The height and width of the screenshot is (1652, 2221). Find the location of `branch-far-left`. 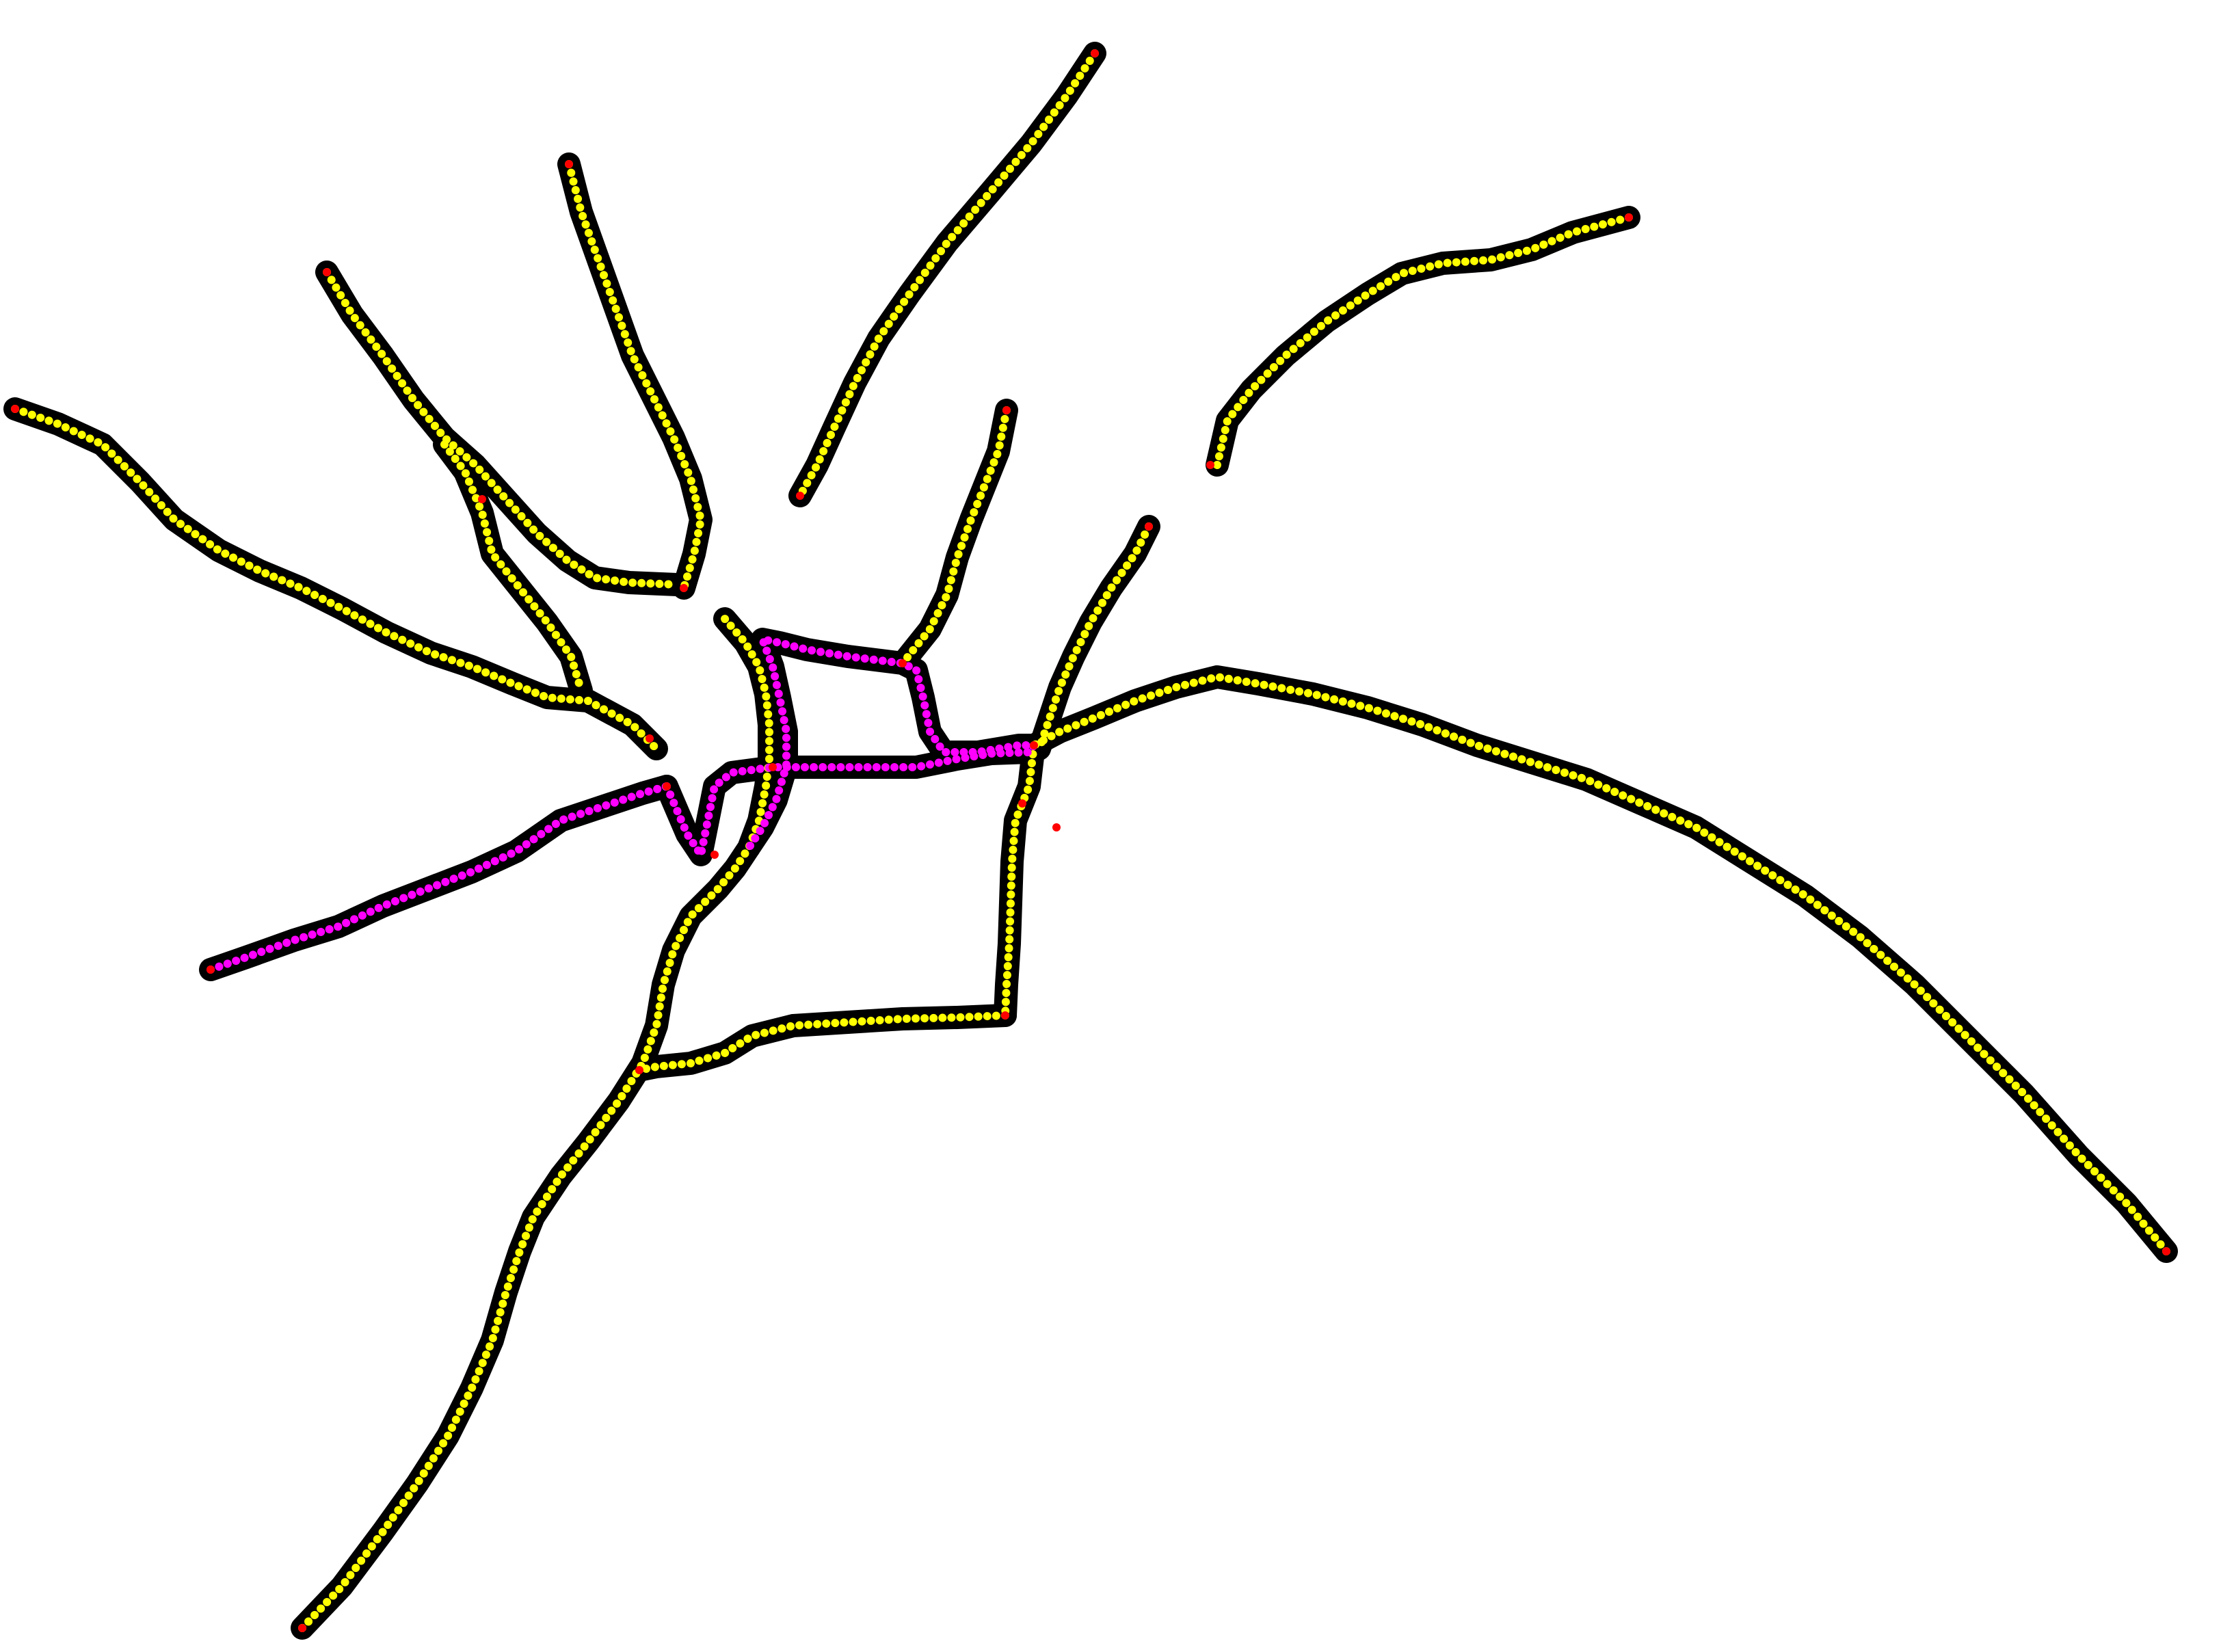

branch-far-left is located at coordinates (336, 579).